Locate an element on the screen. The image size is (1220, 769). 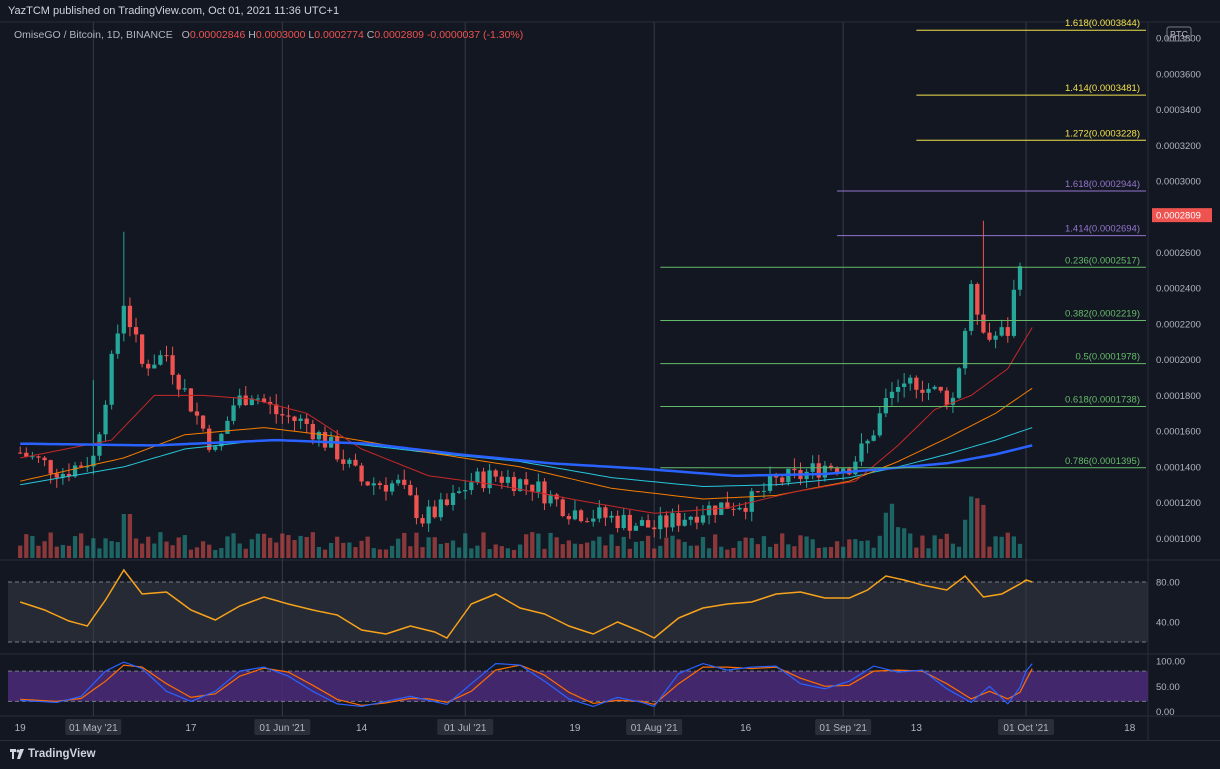
tradingview-brand: TradingView is located at coordinates (53, 754).